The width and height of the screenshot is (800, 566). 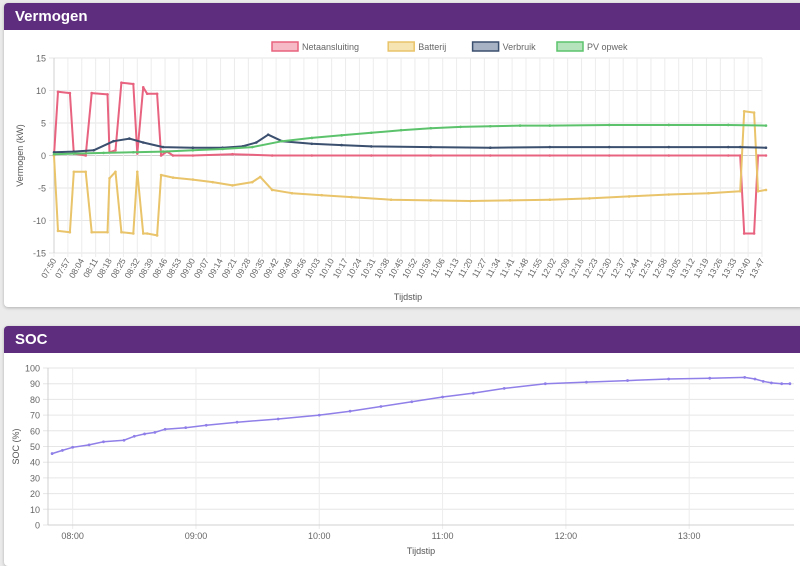 I want to click on y-tick-label: 50, so click(x=35, y=447).